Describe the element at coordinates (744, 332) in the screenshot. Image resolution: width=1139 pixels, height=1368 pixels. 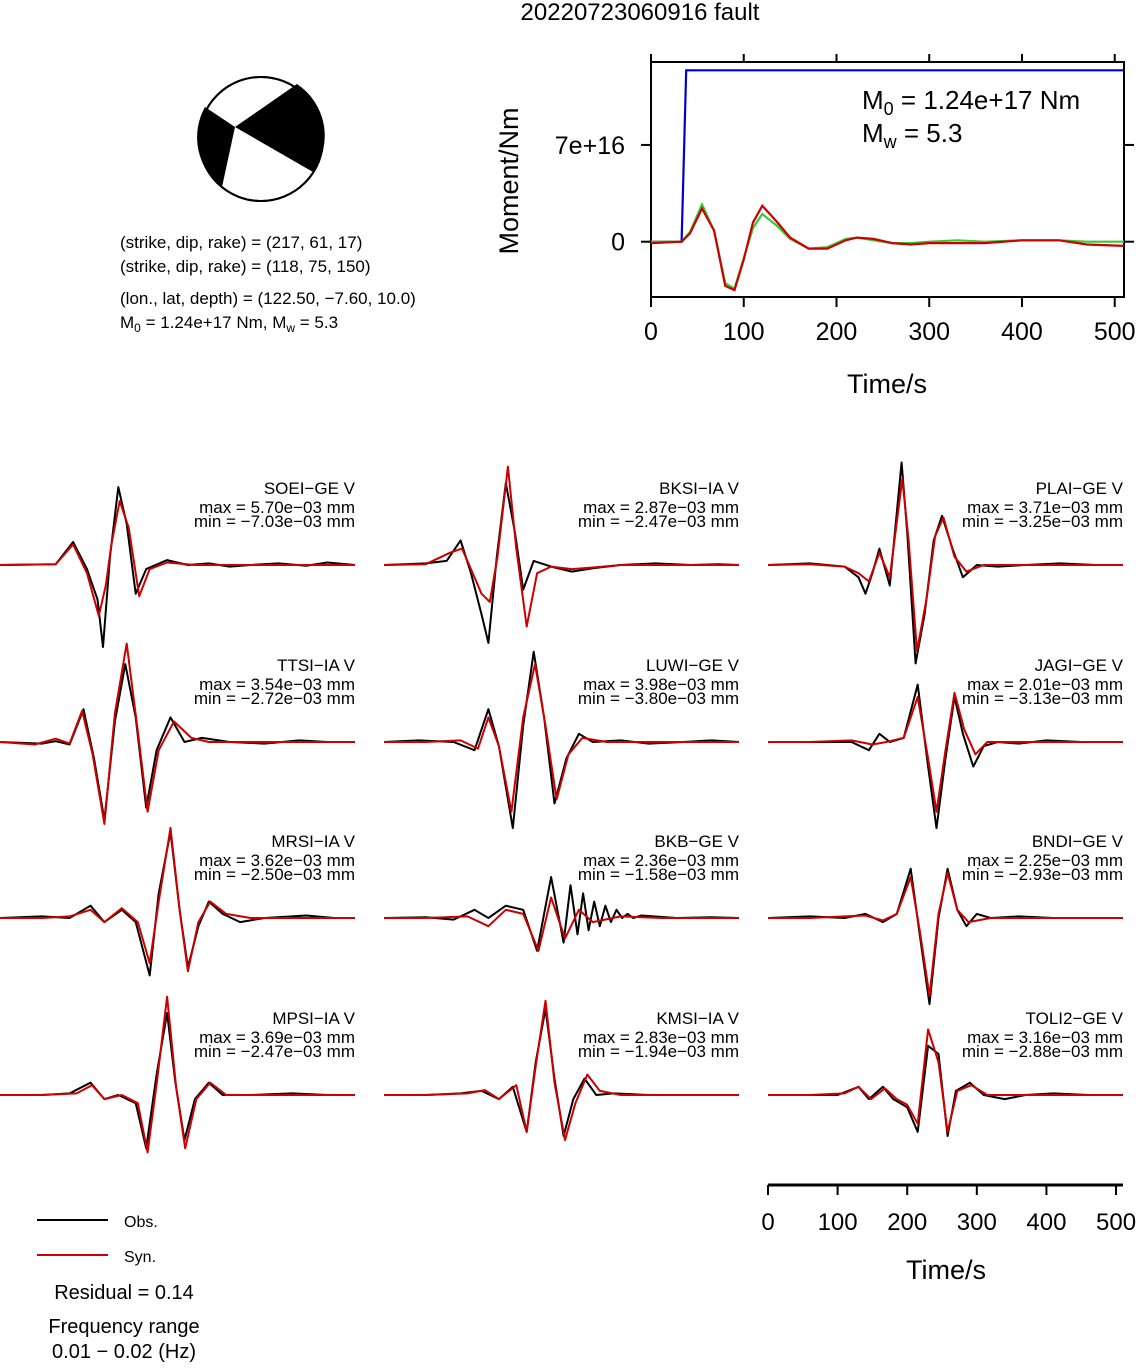
I see `moment-xtick-label: 100` at that location.